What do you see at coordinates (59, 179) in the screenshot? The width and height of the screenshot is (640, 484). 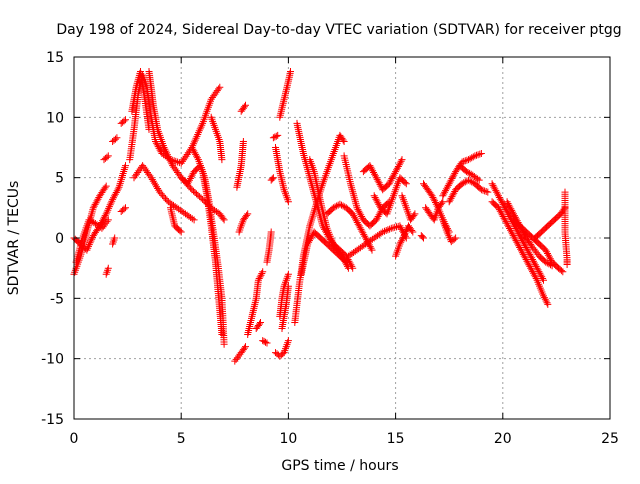 I see `y-tick-label: 5` at bounding box center [59, 179].